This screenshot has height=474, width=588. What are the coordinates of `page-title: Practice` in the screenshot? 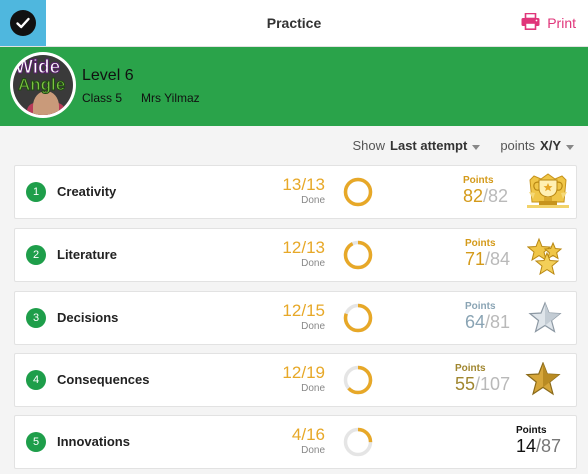 It's located at (294, 23).